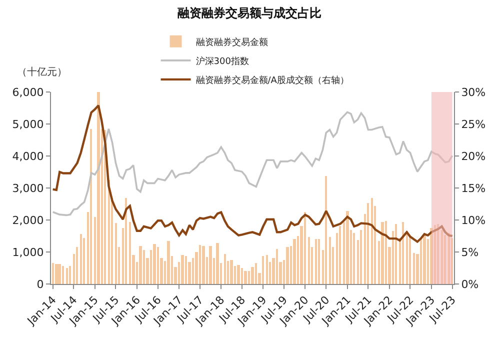  Describe the element at coordinates (470, 252) in the screenshot. I see `y2-tick-label: 5%` at that location.